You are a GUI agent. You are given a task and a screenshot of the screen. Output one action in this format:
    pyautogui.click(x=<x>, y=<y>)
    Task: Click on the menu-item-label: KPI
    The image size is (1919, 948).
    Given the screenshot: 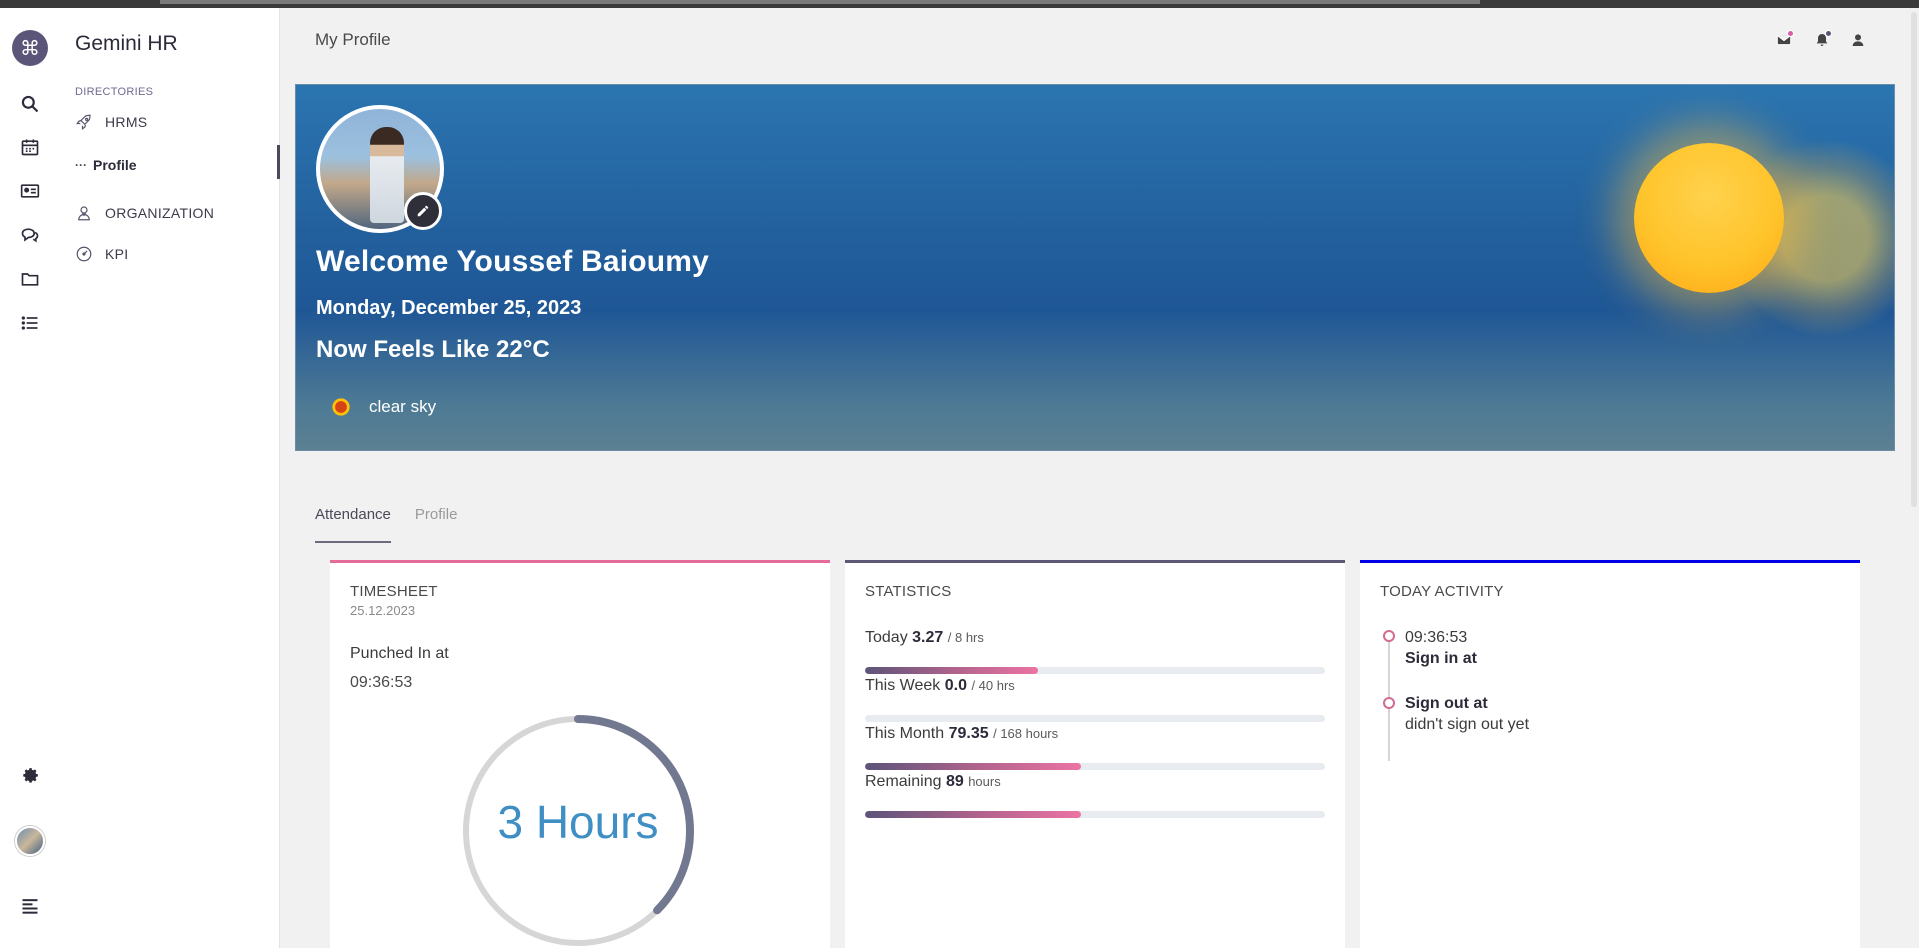 What is the action you would take?
    pyautogui.click(x=117, y=254)
    